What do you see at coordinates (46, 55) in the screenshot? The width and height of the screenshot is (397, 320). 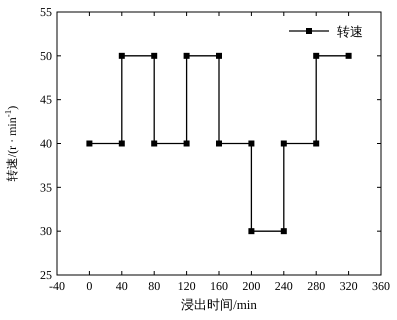 I see `y-tick-label: 50` at bounding box center [46, 55].